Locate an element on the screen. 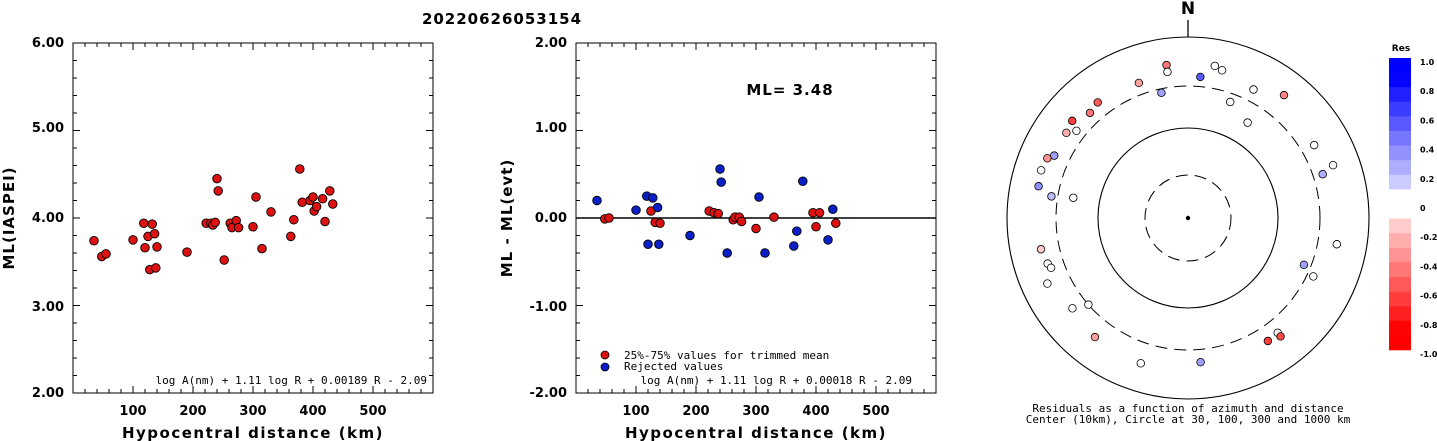 This screenshot has width=1437, height=441. left-xtick-label: 400 is located at coordinates (312, 411).